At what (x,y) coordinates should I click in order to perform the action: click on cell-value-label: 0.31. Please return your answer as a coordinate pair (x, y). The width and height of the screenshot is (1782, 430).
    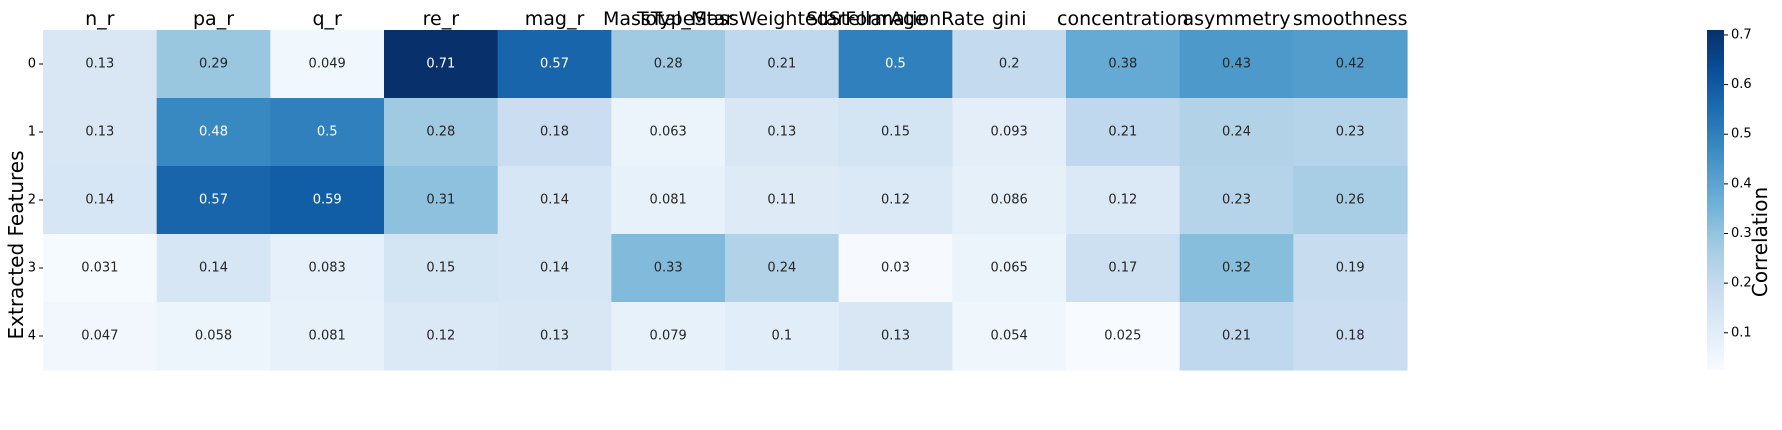
    Looking at the image, I should click on (440, 200).